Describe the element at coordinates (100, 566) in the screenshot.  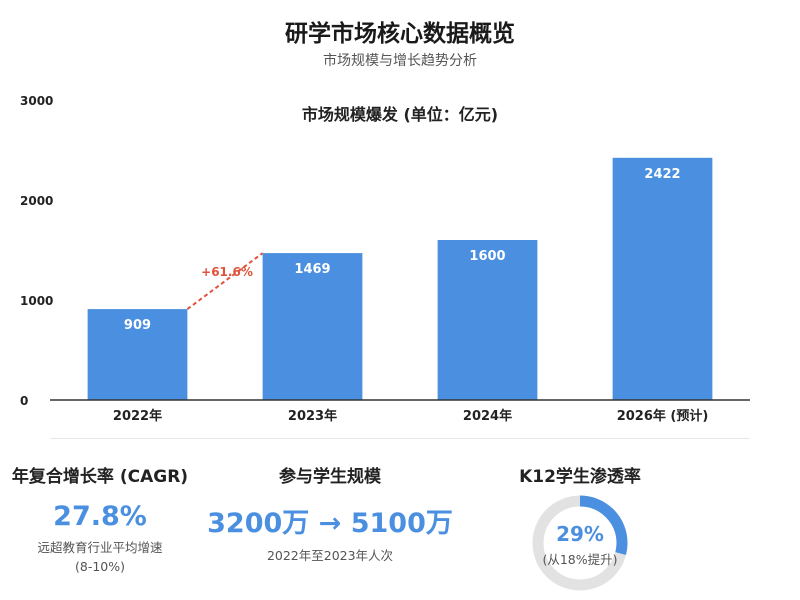
I see `stat-cagr-desc-line2: (8-10%)` at that location.